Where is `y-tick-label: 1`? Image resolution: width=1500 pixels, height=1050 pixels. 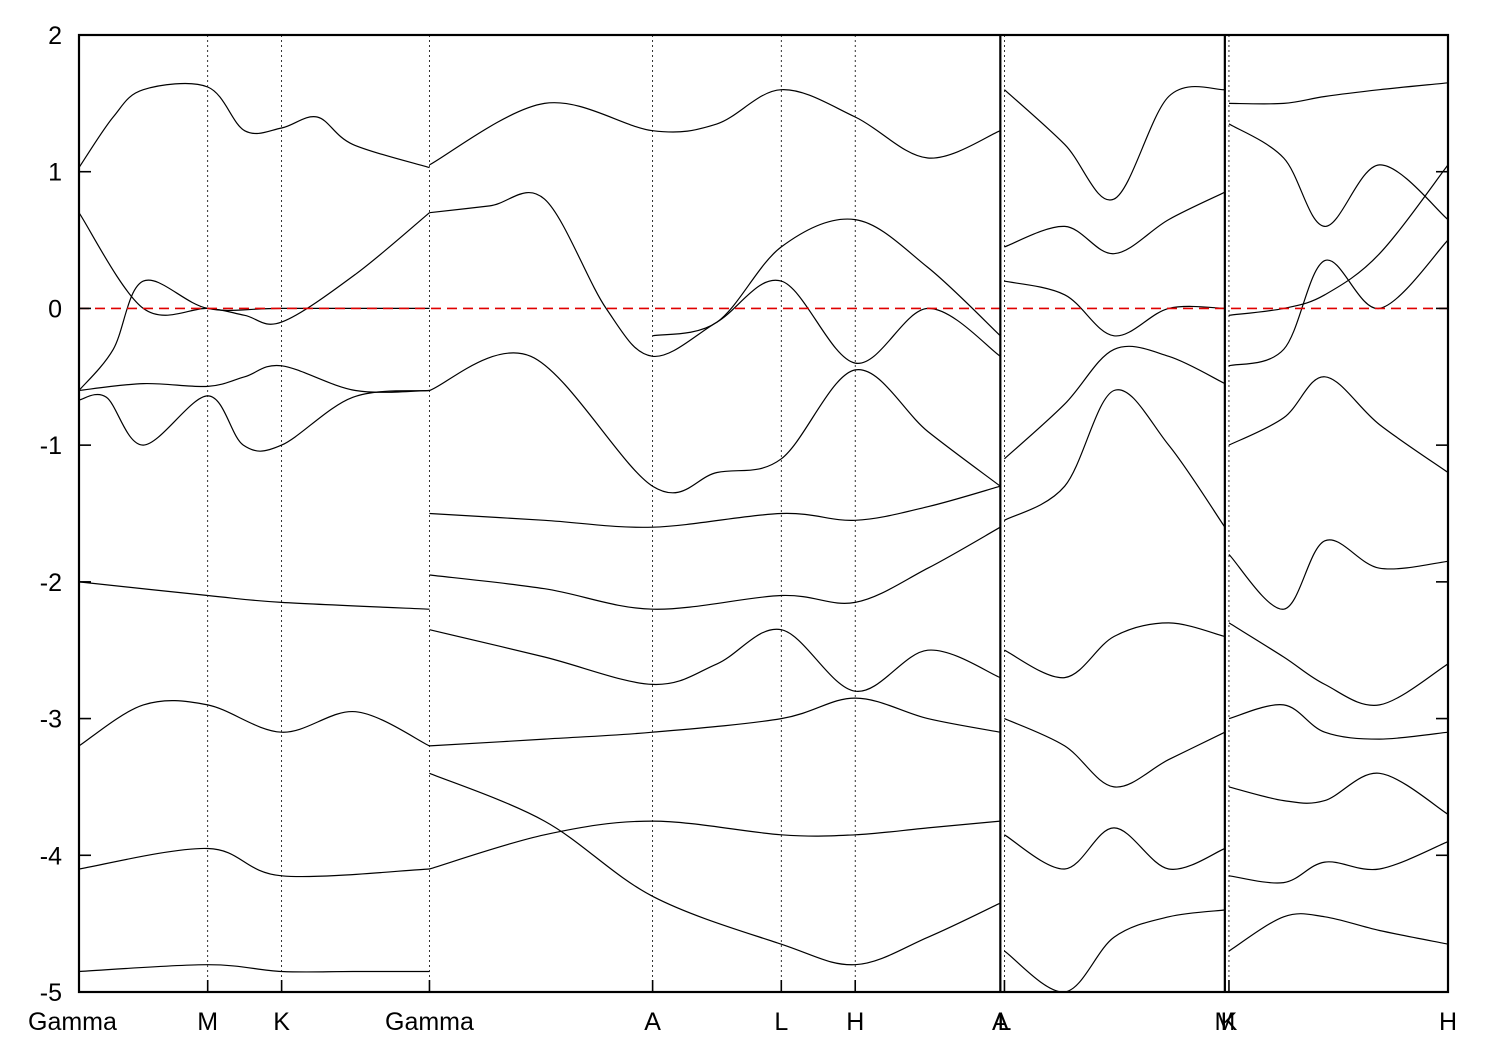
y-tick-label: 1 is located at coordinates (55, 173).